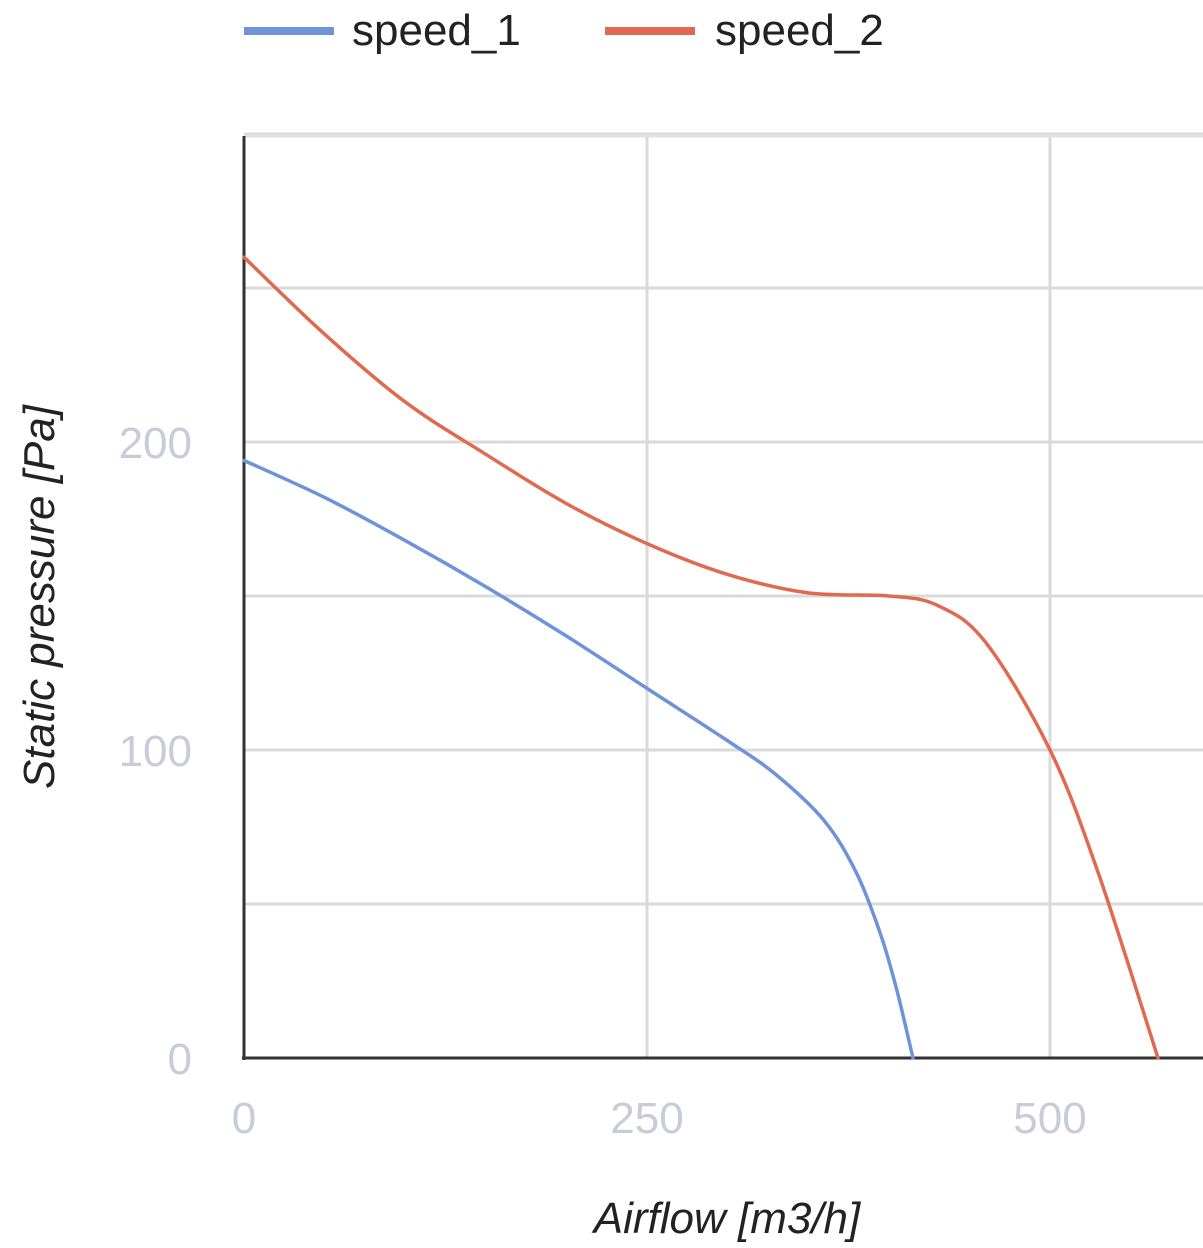  I want to click on x-tick-label: 250, so click(646, 1118).